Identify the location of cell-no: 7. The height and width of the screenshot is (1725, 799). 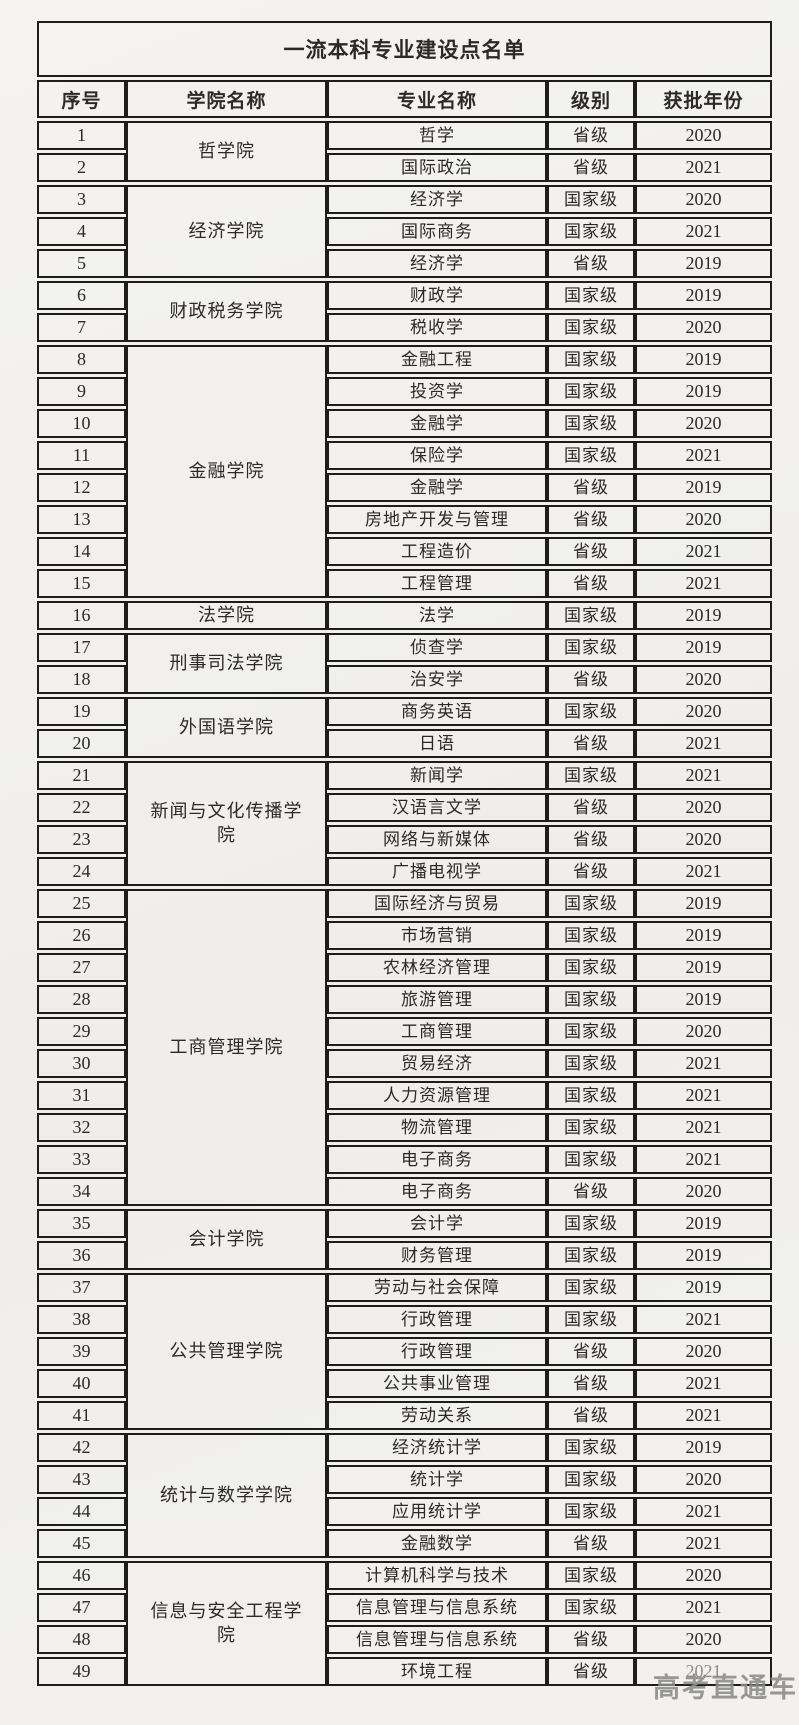
(81, 327).